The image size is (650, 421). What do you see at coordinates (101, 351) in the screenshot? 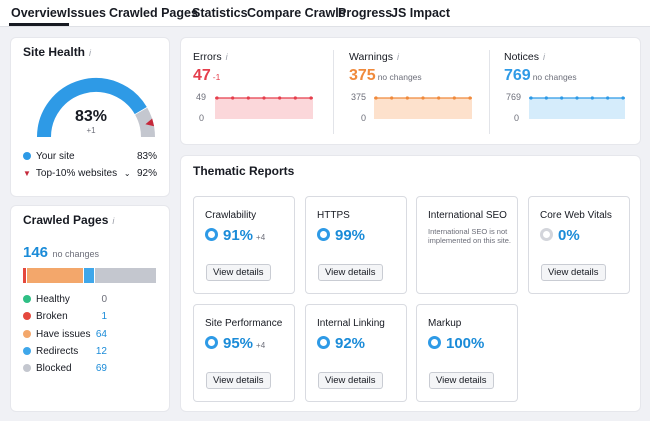
I see `list-item-value: 12` at bounding box center [101, 351].